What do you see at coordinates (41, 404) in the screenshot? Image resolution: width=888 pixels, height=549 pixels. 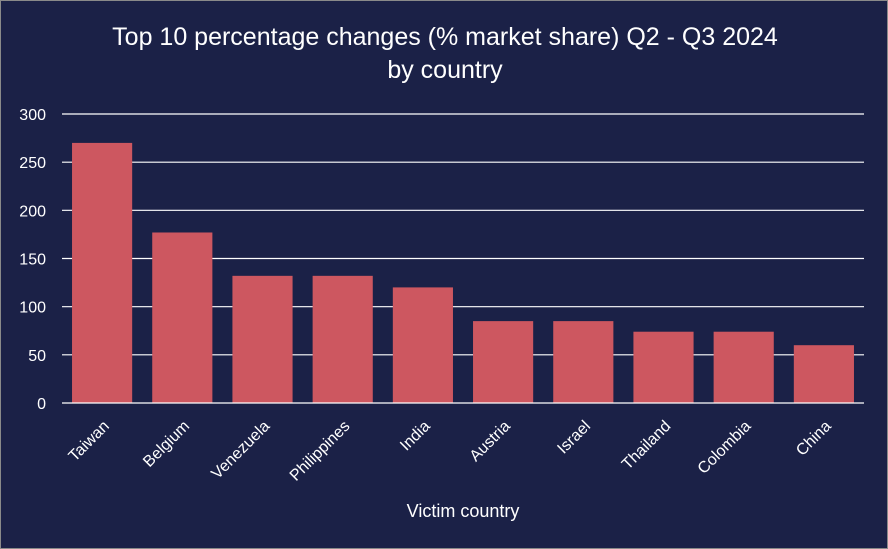 I see `y-tick-label: 0` at bounding box center [41, 404].